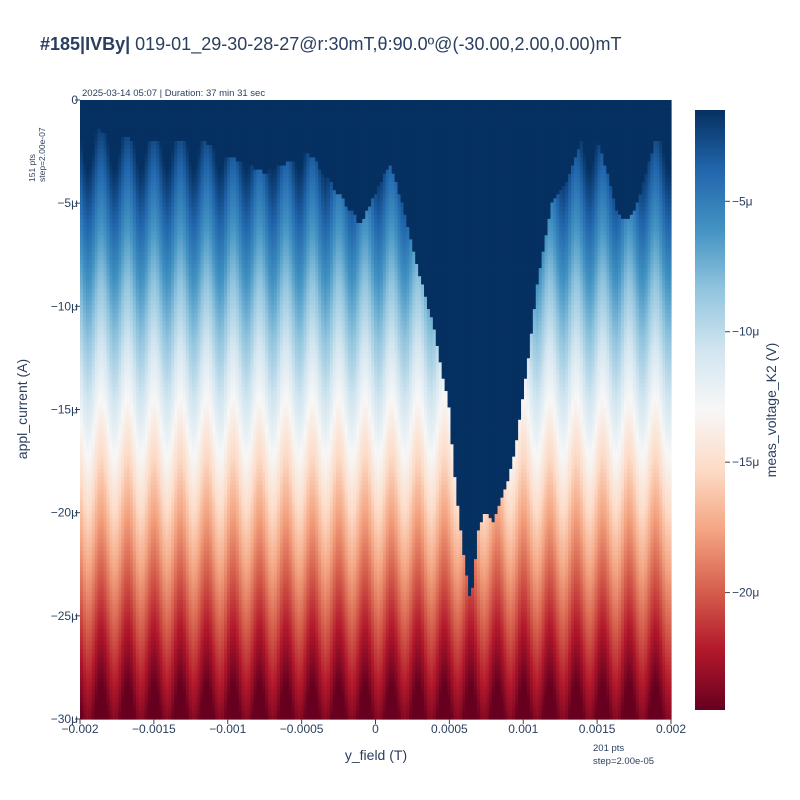 This screenshot has height=800, width=800. I want to click on x-points-step: step=2.00e-05, so click(623, 761).